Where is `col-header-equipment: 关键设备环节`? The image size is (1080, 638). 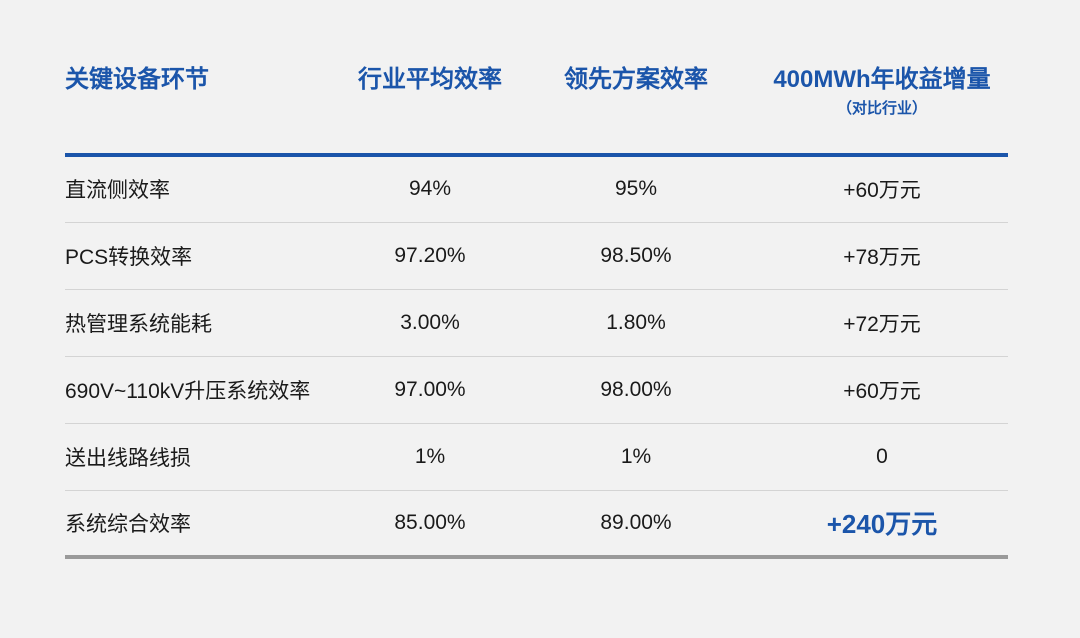 col-header-equipment: 关键设备环节 is located at coordinates (204, 108).